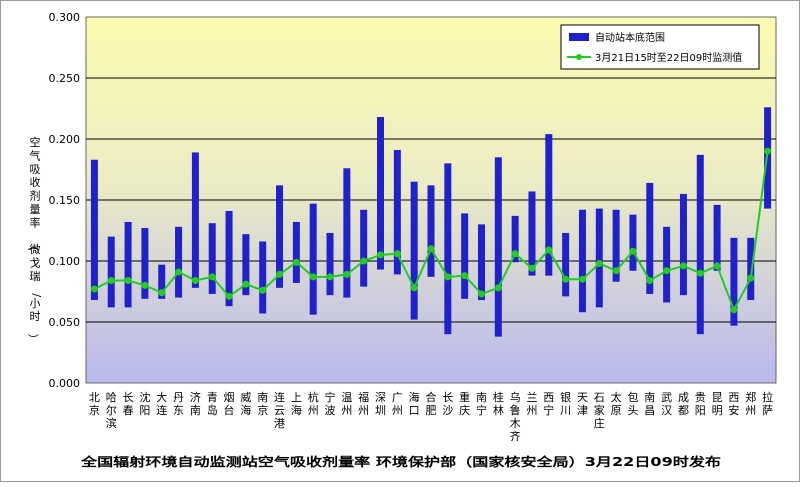  Describe the element at coordinates (65, 78) in the screenshot. I see `y-tick-label: 0.250` at that location.